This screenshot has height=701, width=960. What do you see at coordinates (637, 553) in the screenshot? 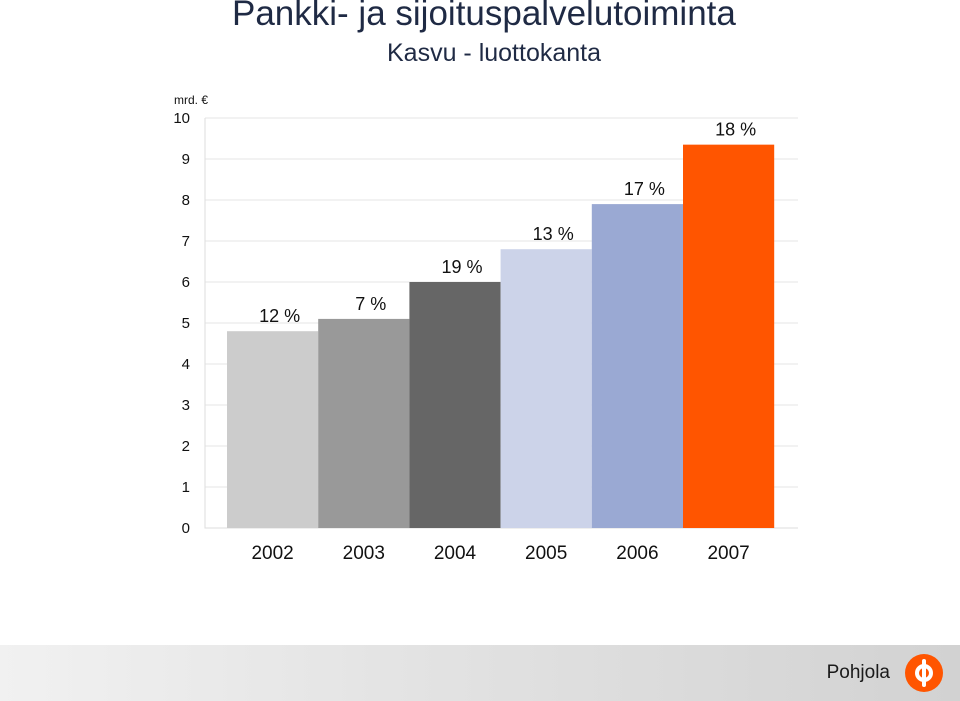
I see `x-tick-label: 2006` at bounding box center [637, 553].